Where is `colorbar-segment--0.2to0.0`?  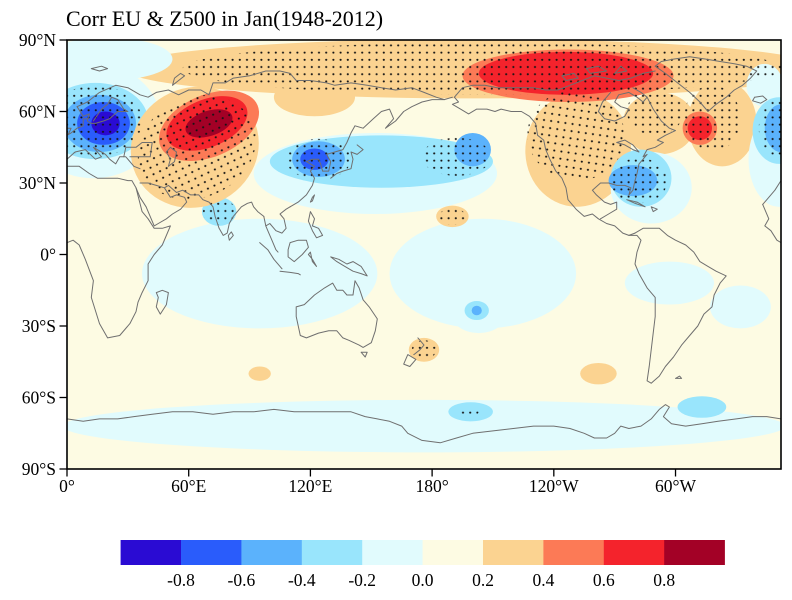
colorbar-segment--0.2to0.0 is located at coordinates (392, 552).